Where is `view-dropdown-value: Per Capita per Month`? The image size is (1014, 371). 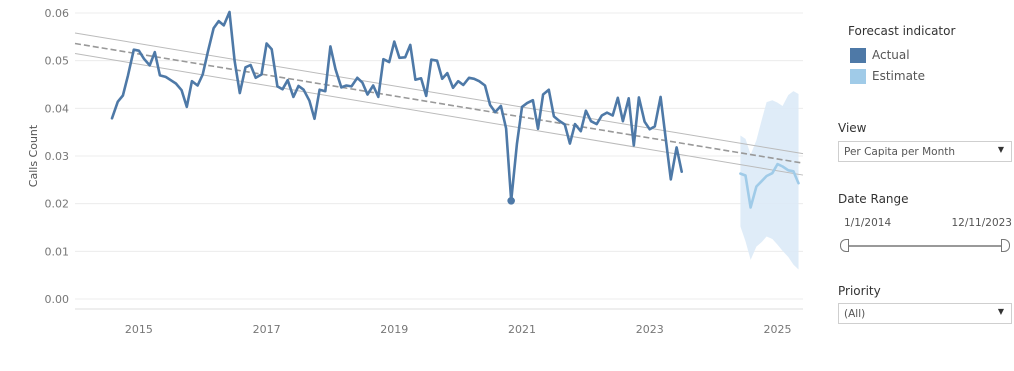 view-dropdown-value: Per Capita per Month is located at coordinates (899, 151).